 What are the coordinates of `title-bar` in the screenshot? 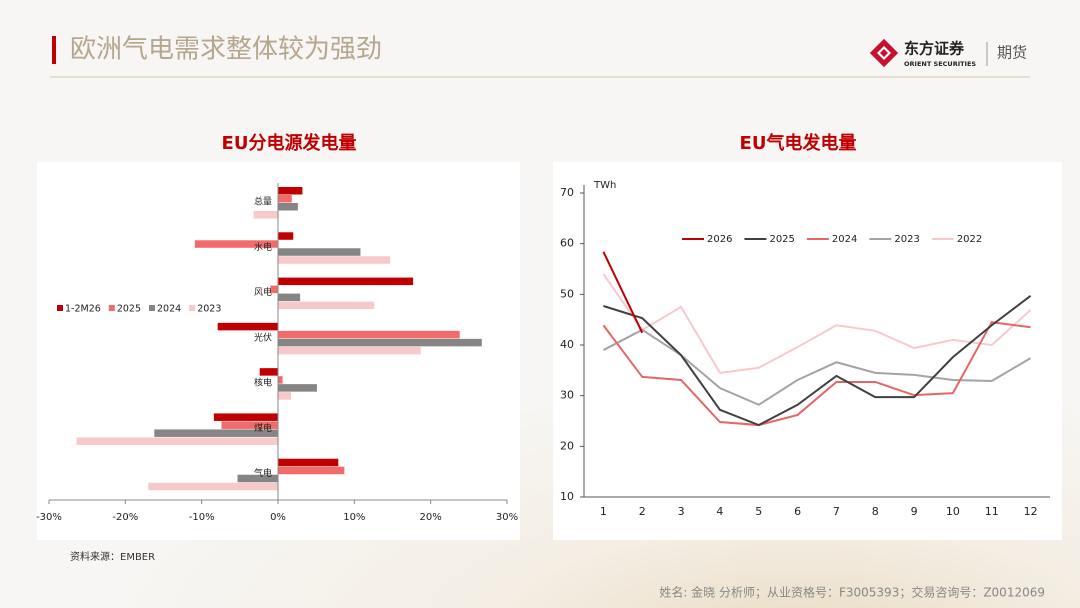 It's located at (54, 50).